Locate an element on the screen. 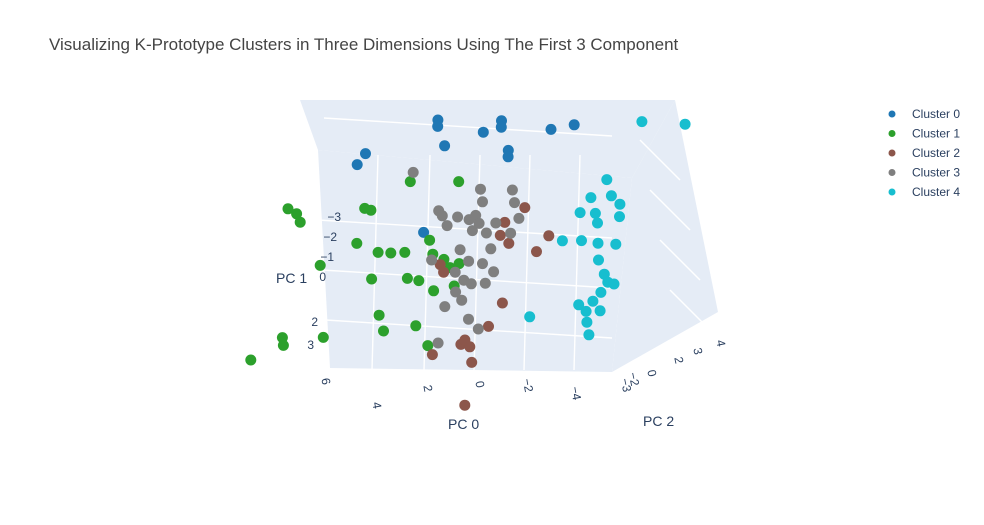  legend-item: Cluster 4 is located at coordinates (924, 192).